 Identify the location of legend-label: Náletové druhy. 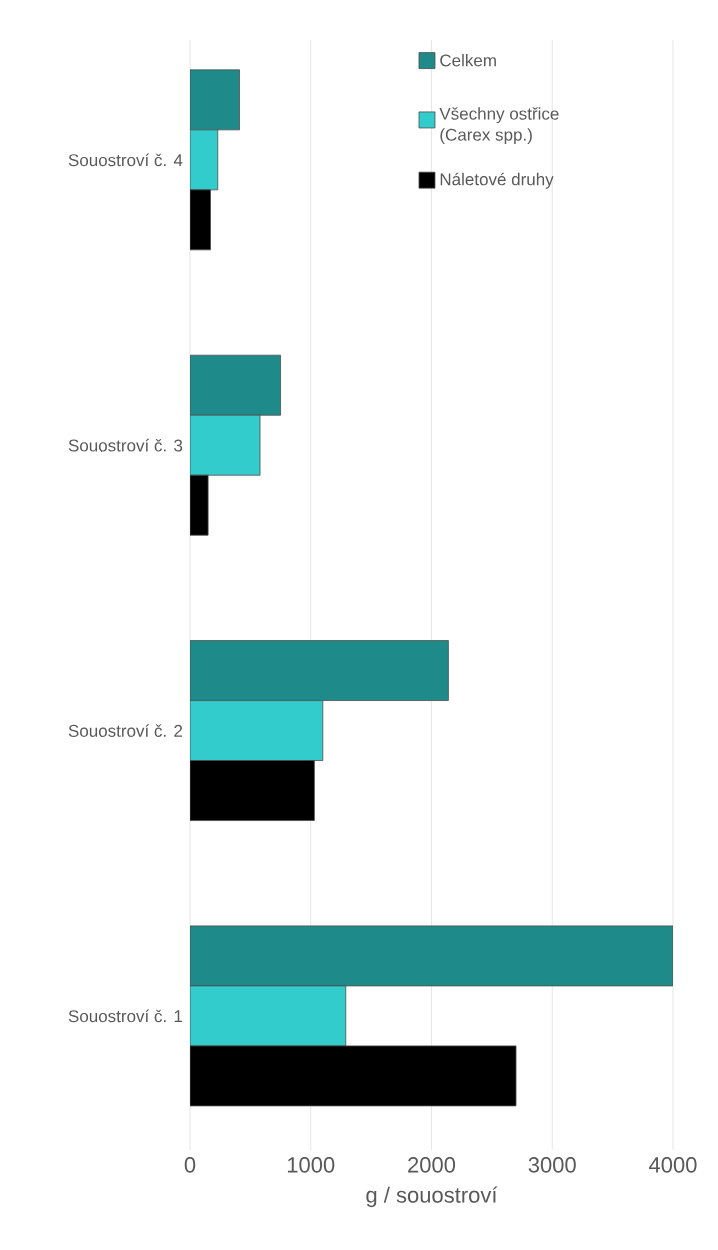
(497, 180).